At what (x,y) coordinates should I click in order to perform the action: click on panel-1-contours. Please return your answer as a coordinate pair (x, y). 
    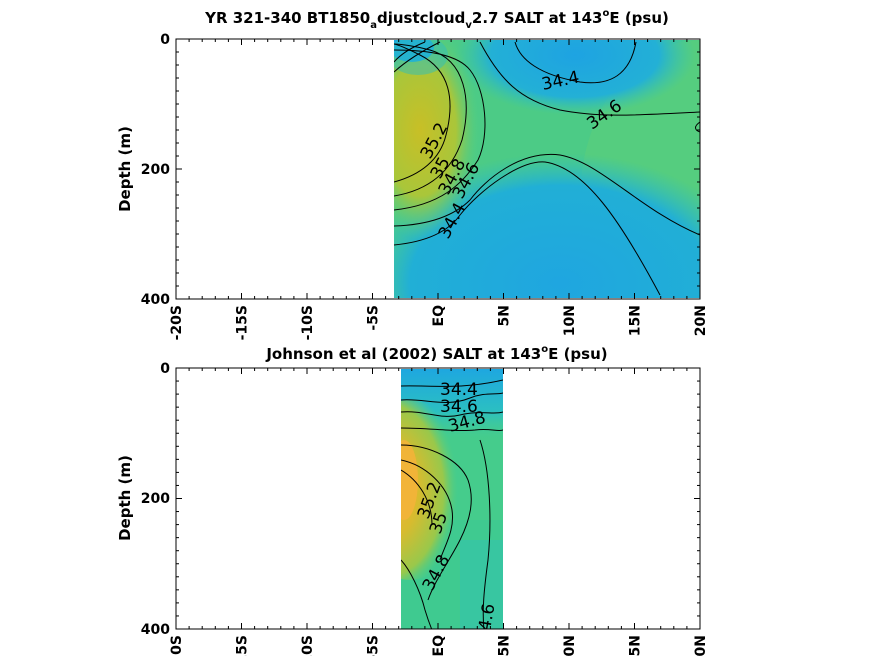
    Looking at the image, I should click on (547, 168).